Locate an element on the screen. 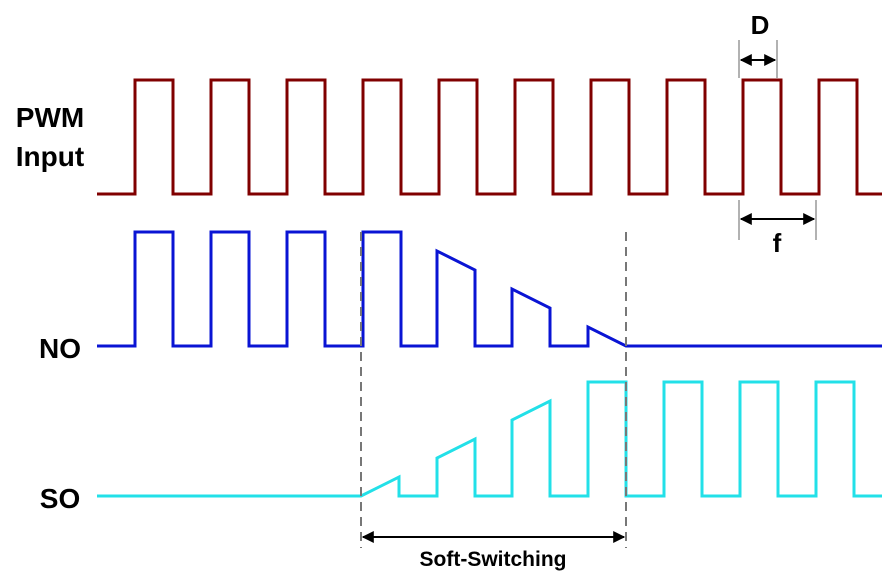  no-label: NO is located at coordinates (60, 348).